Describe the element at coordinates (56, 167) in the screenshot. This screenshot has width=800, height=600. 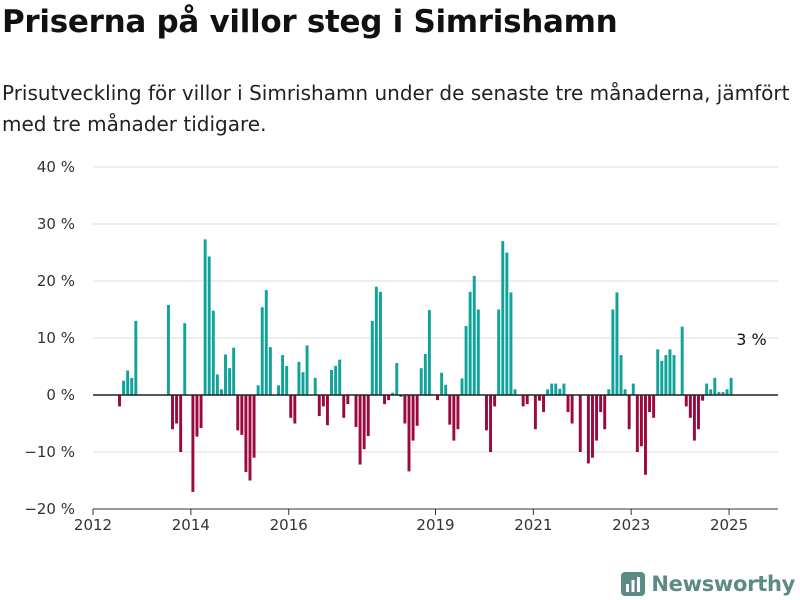
I see `y-tick-label: 40 %` at that location.